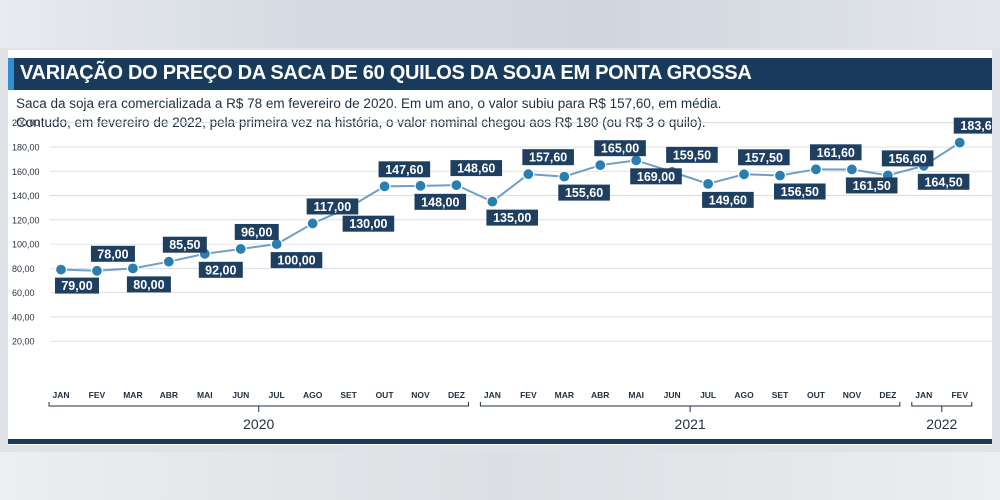 Image resolution: width=1000 pixels, height=500 pixels. Describe the element at coordinates (258, 424) in the screenshot. I see `year-label: 2020` at that location.